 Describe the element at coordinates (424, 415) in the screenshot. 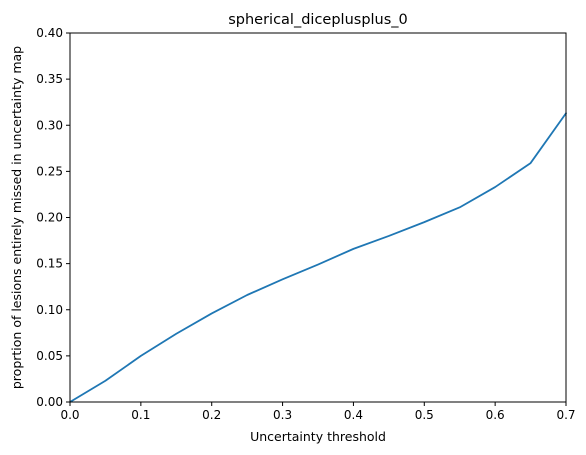

I see `x-tick-label: 0.5` at that location.